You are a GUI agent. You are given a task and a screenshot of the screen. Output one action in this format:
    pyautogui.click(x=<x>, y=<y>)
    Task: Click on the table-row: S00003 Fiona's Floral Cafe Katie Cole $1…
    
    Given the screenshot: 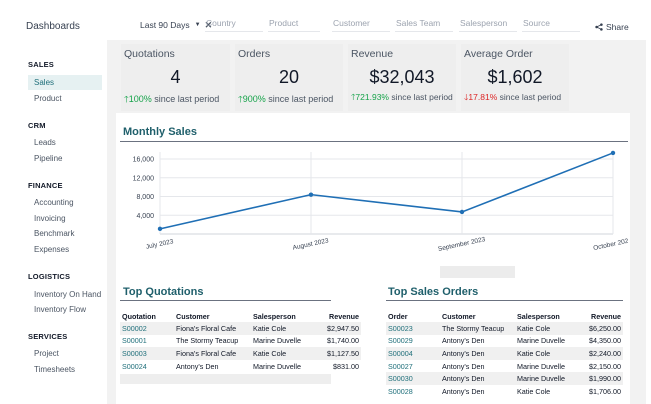 What is the action you would take?
    pyautogui.click(x=240, y=353)
    